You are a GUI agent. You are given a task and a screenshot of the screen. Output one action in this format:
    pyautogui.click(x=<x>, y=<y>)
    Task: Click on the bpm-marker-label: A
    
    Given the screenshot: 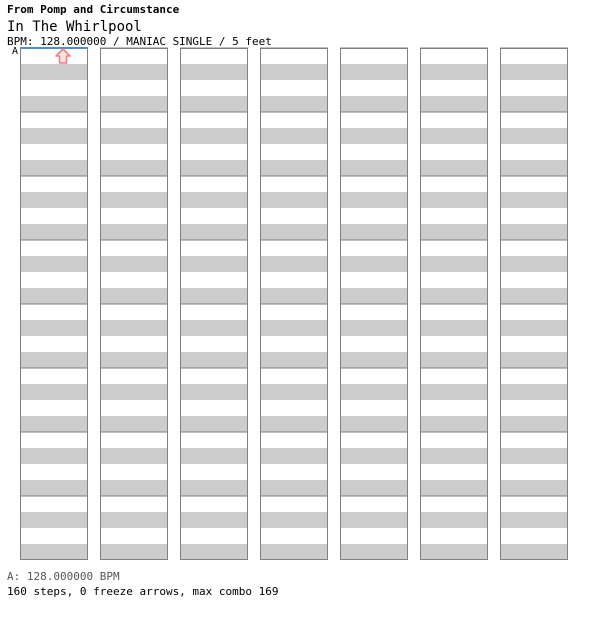 What is the action you would take?
    pyautogui.click(x=15, y=51)
    